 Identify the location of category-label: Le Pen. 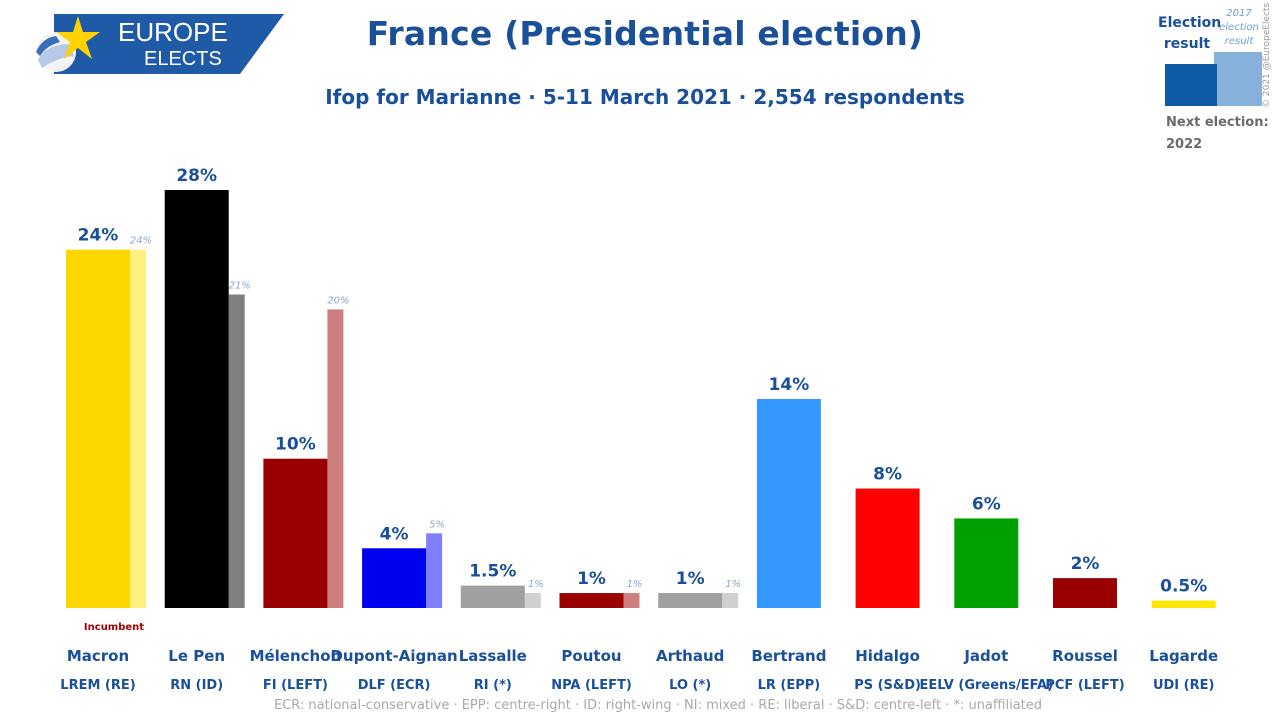
(196, 656).